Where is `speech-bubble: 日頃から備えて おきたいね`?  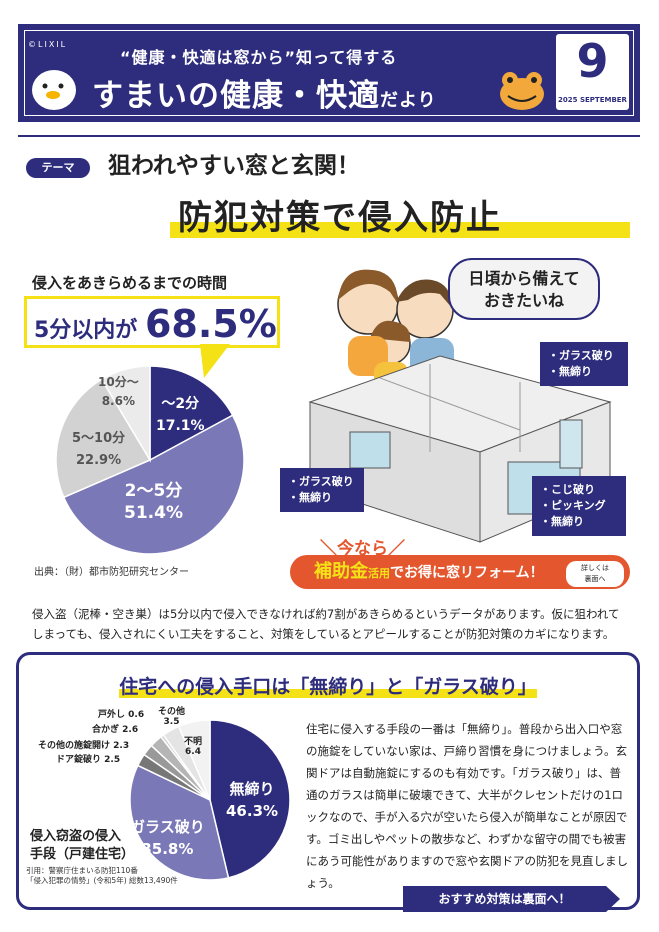
speech-bubble: 日頃から備えて おきたいね is located at coordinates (524, 289).